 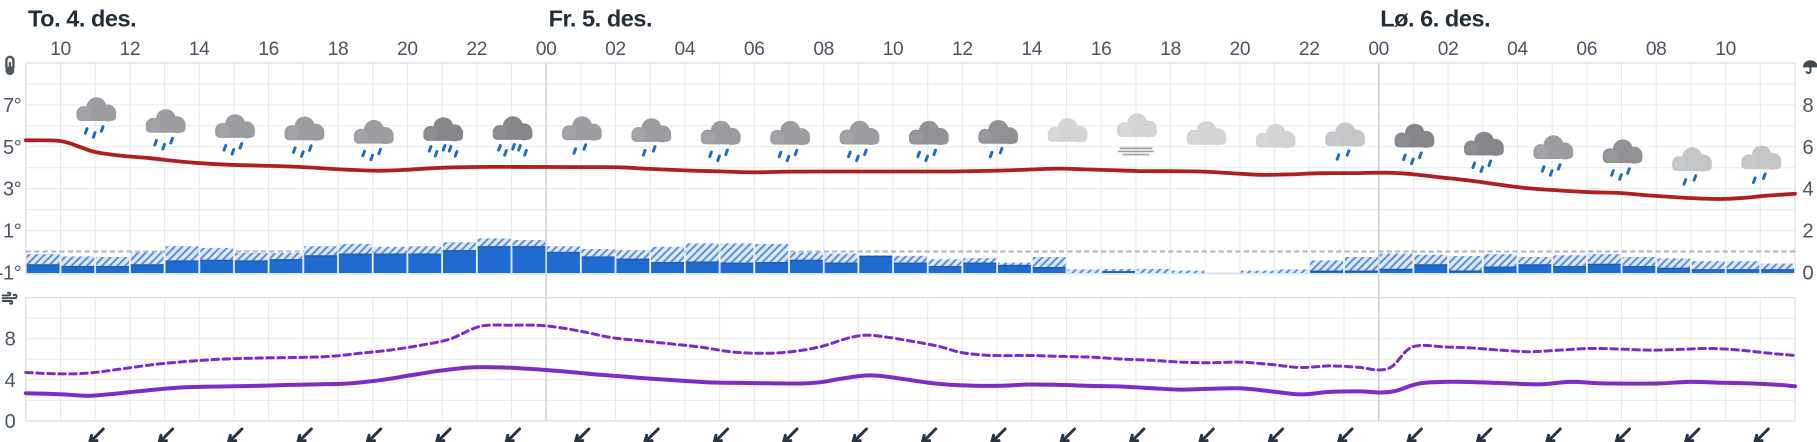 What do you see at coordinates (1435, 19) in the screenshot?
I see `svg-text: Lø. 6. des.` at bounding box center [1435, 19].